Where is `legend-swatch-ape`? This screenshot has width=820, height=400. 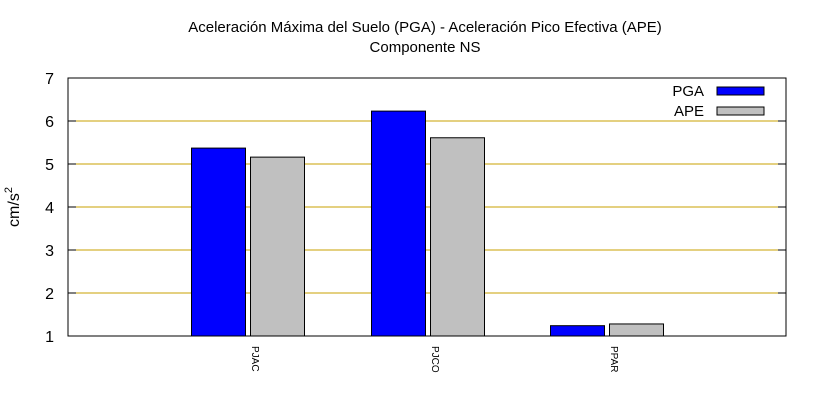
legend-swatch-ape is located at coordinates (740, 111).